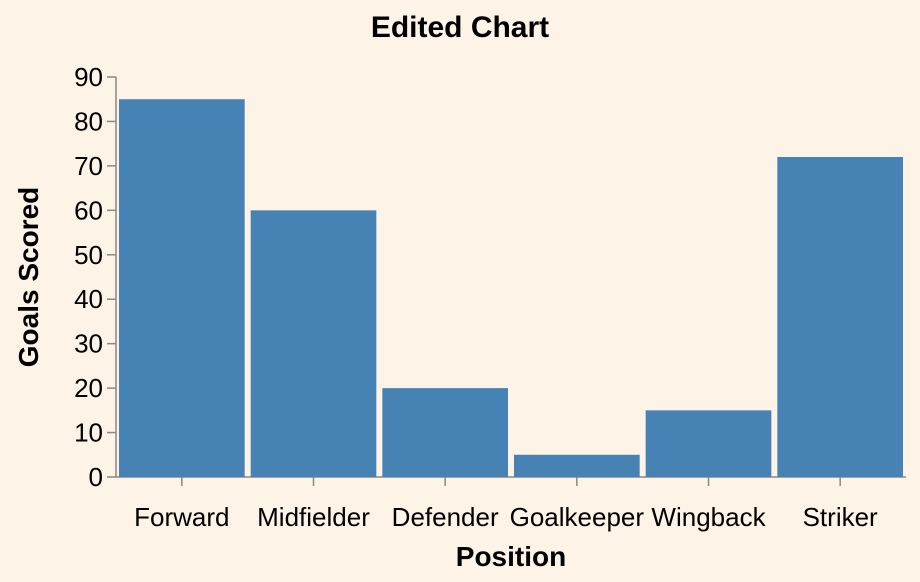 The image size is (920, 582). What do you see at coordinates (511, 556) in the screenshot?
I see `x-axis-title: Position` at bounding box center [511, 556].